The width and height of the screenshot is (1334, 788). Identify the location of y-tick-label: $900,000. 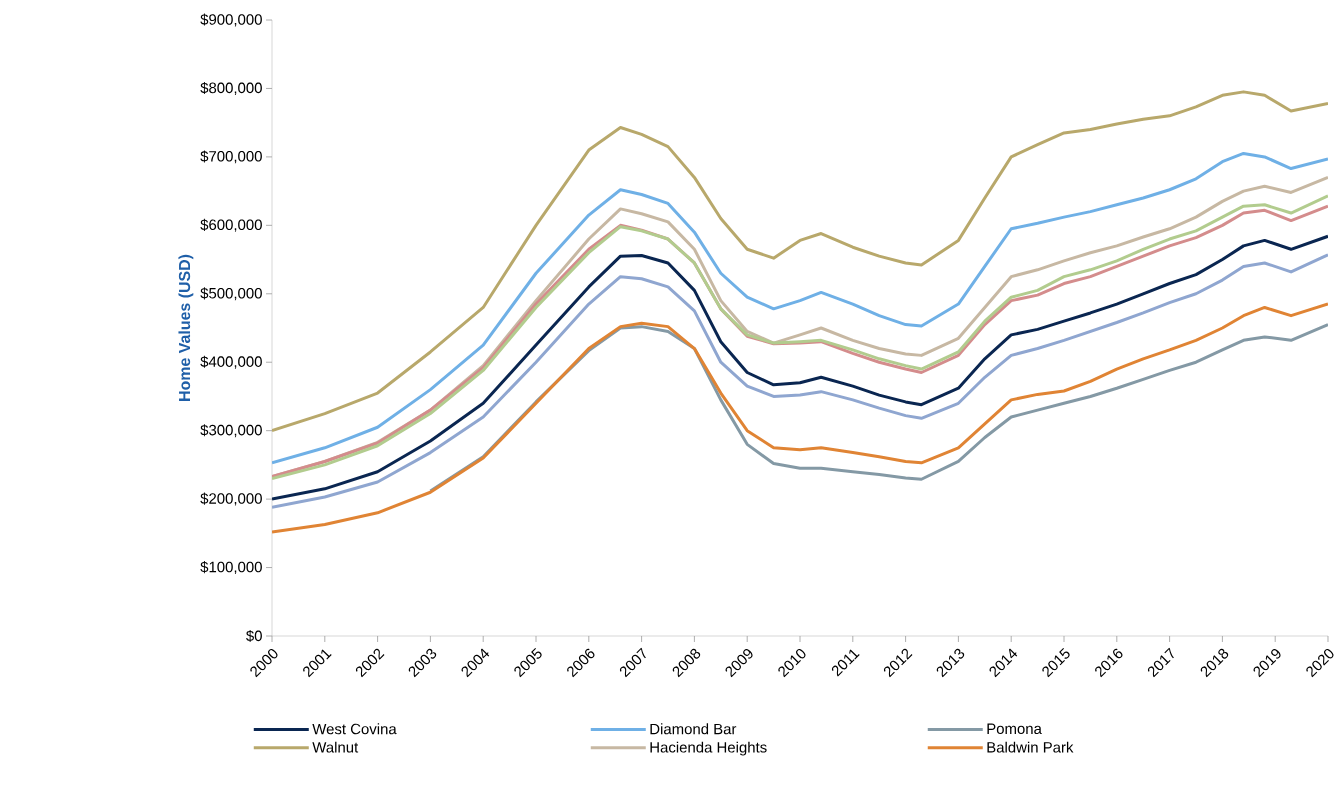
(231, 20).